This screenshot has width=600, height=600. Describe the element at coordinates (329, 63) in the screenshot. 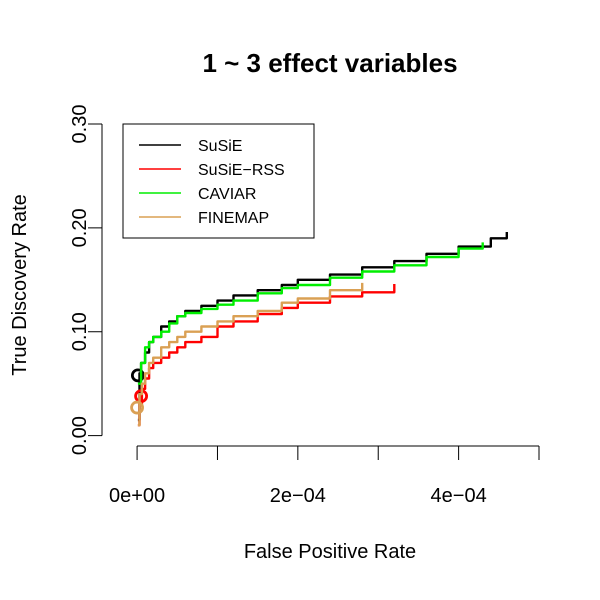

I see `chart-title: 1 ~ 3 effect variables` at that location.